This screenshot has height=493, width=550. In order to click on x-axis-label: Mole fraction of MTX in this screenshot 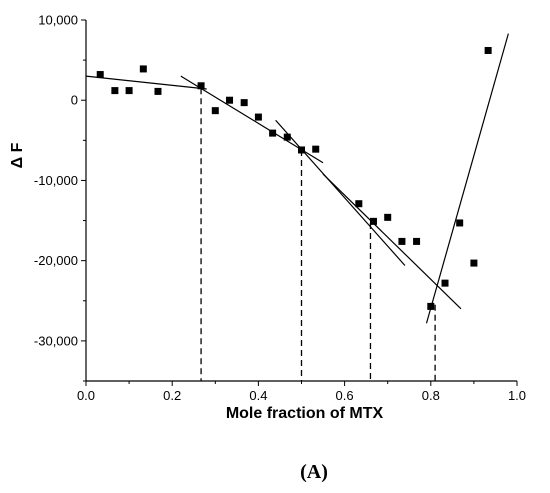, I will do `click(305, 413)`.